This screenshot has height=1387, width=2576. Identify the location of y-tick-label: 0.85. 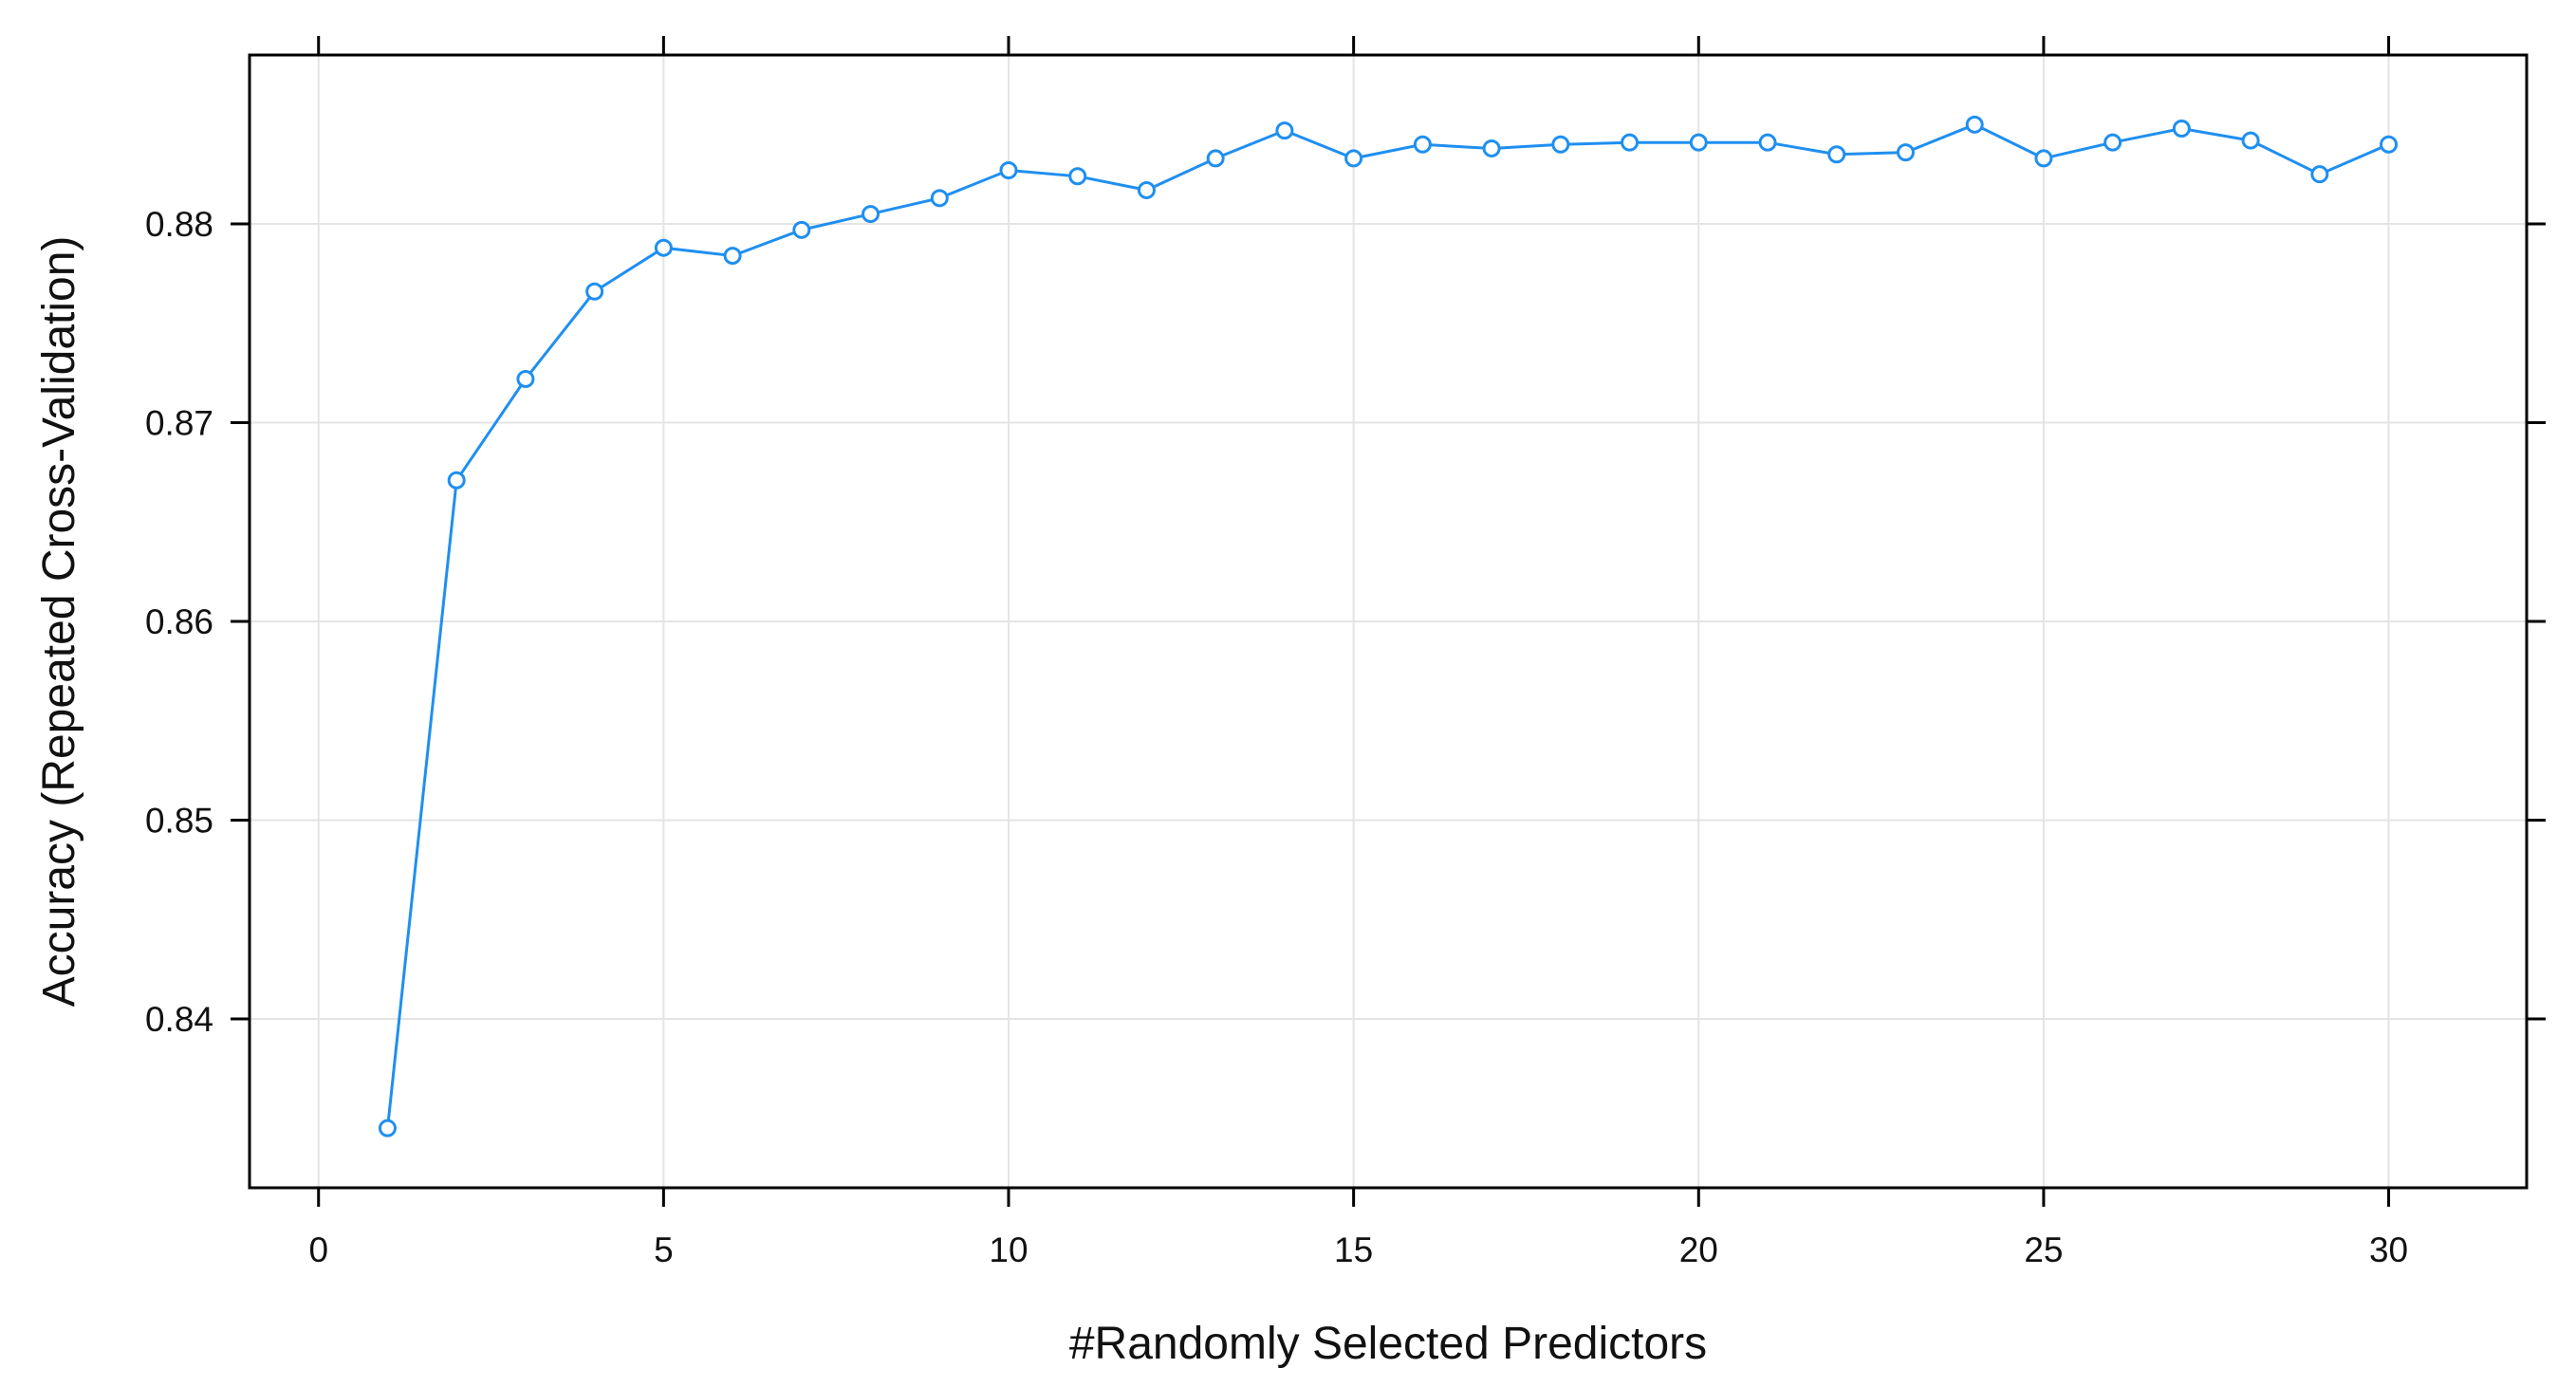
(179, 820).